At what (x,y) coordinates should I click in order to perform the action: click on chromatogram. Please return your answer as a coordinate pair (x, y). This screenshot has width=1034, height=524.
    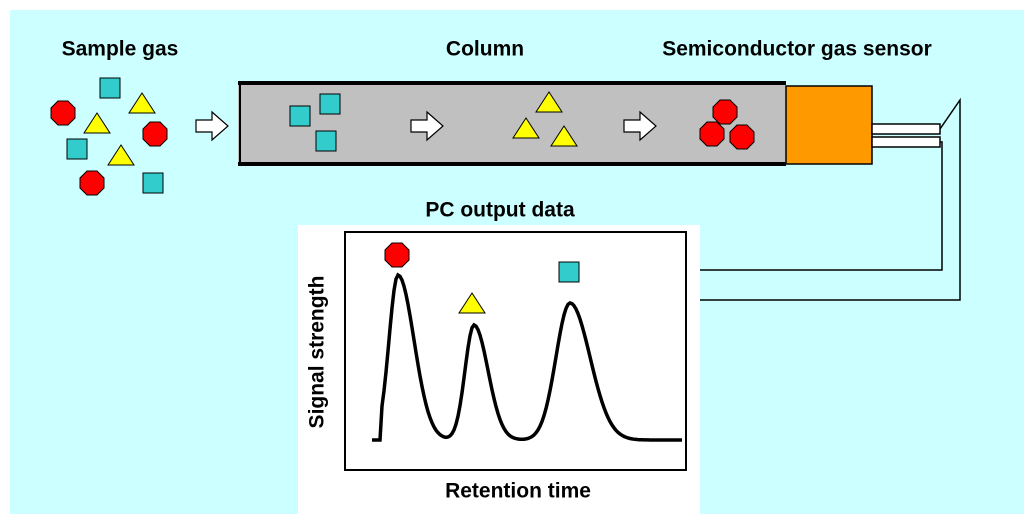
    Looking at the image, I should click on (527, 357).